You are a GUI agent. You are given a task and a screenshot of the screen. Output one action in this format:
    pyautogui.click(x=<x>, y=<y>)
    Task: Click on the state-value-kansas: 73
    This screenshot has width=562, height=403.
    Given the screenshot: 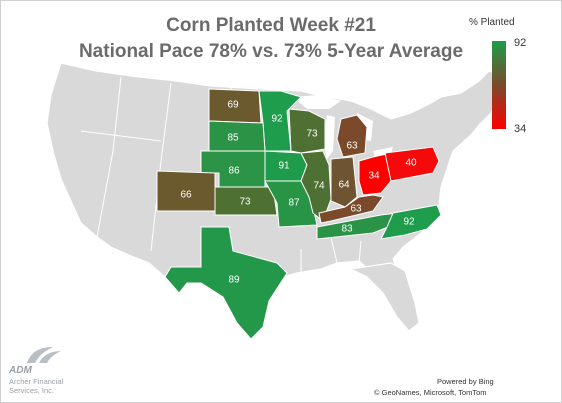 What is the action you would take?
    pyautogui.click(x=245, y=202)
    